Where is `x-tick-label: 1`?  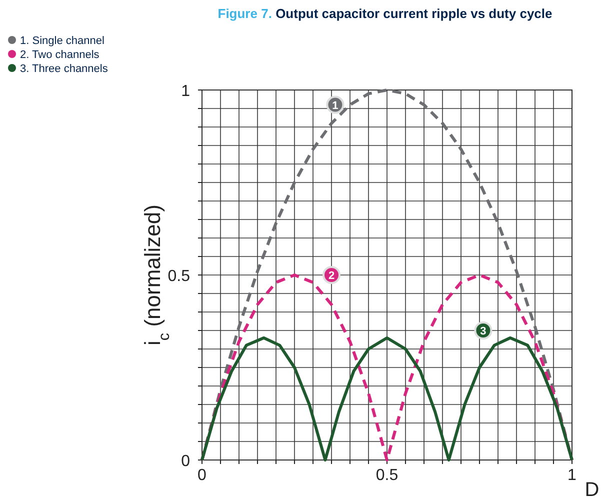
x-tick-label: 1 is located at coordinates (572, 475).